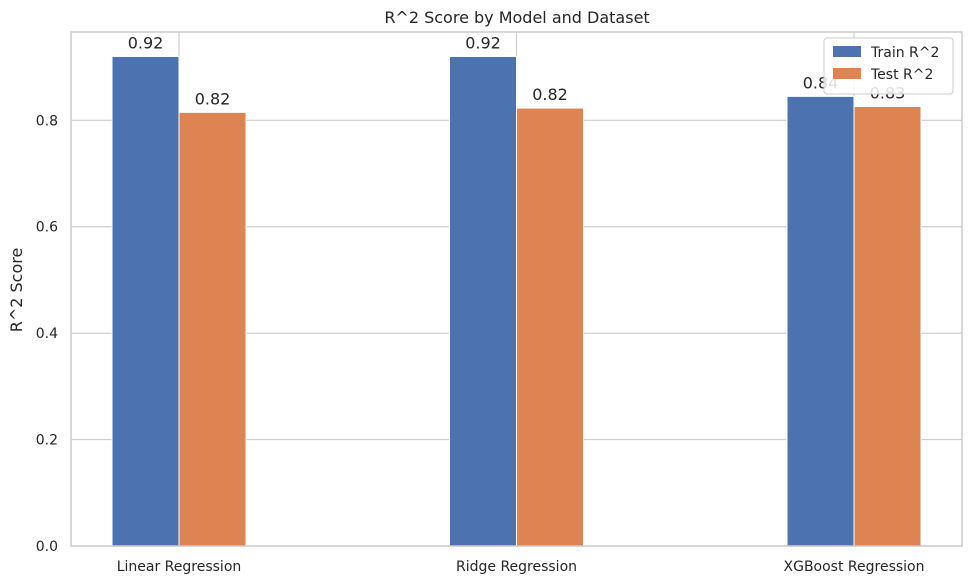 Image resolution: width=974 pixels, height=584 pixels. Describe the element at coordinates (47, 441) in the screenshot. I see `y-tick-label: 0.2` at that location.